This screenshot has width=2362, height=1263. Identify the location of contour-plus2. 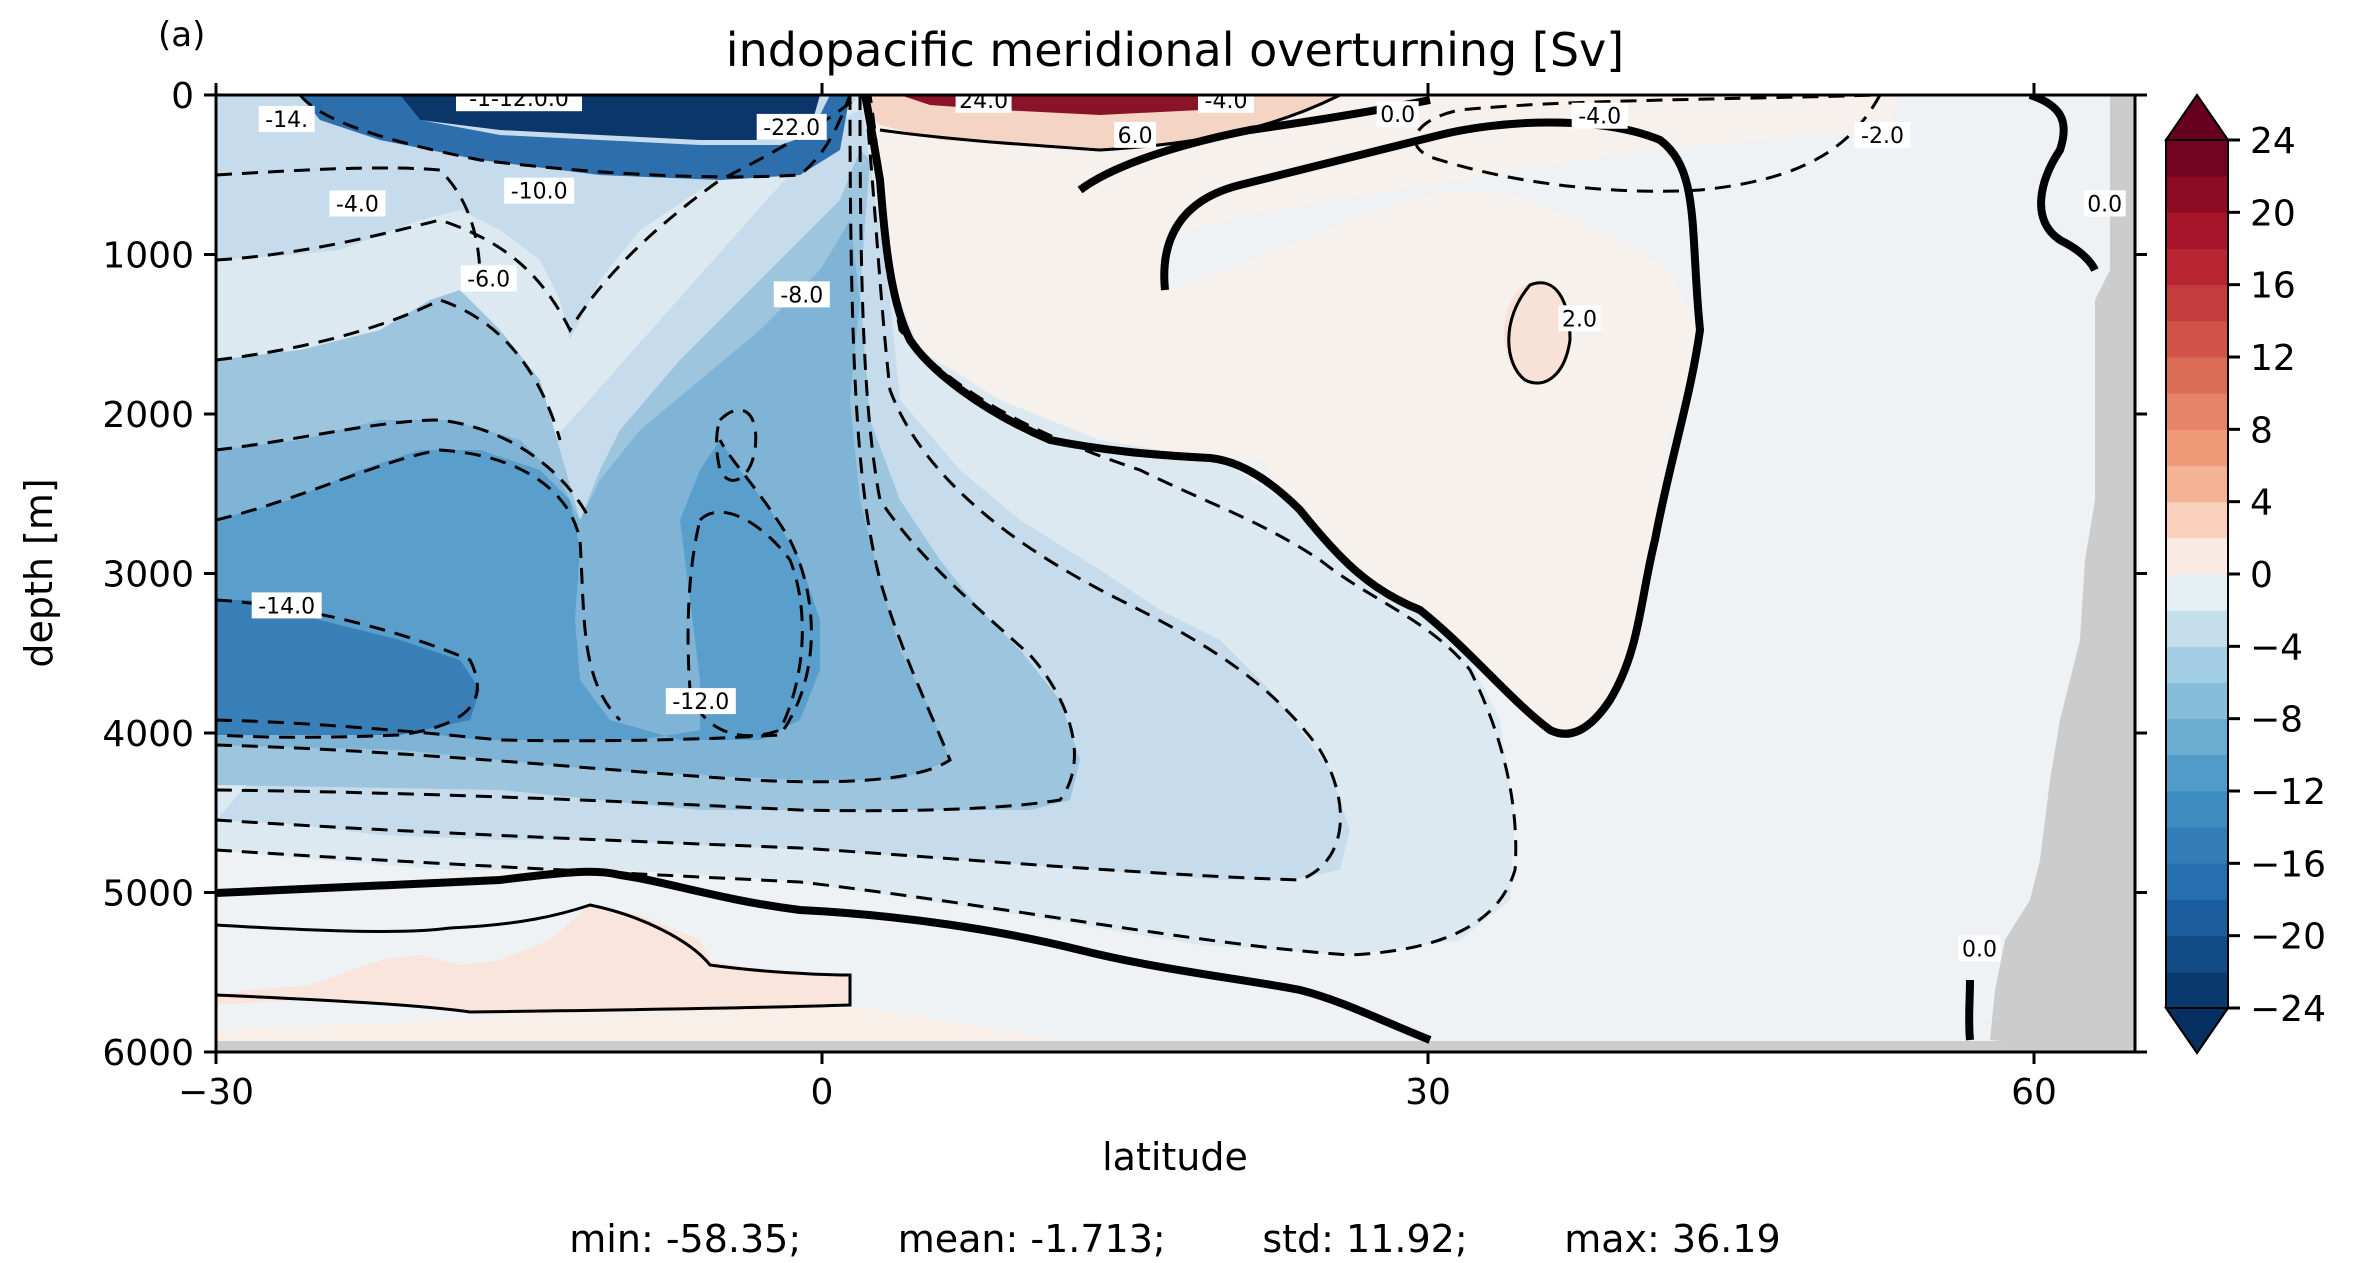
(1539, 333).